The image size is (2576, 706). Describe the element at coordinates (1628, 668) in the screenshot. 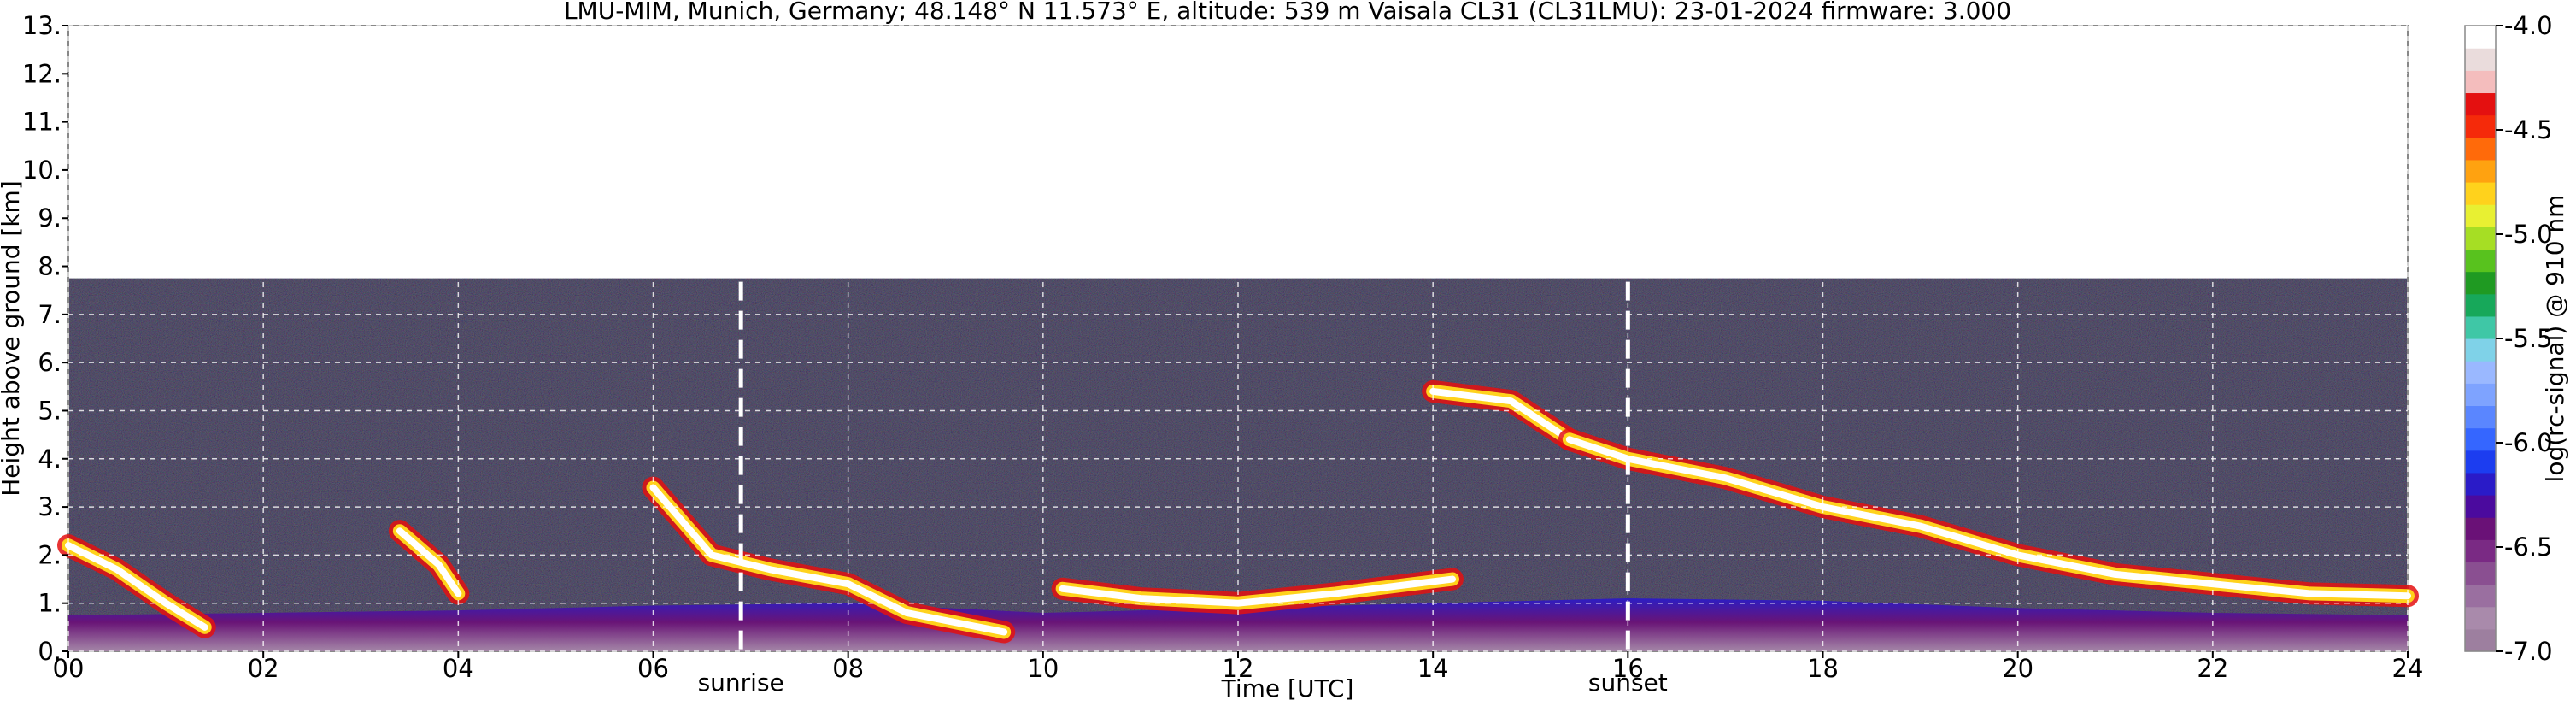

I see `x-tick-label: 16` at that location.